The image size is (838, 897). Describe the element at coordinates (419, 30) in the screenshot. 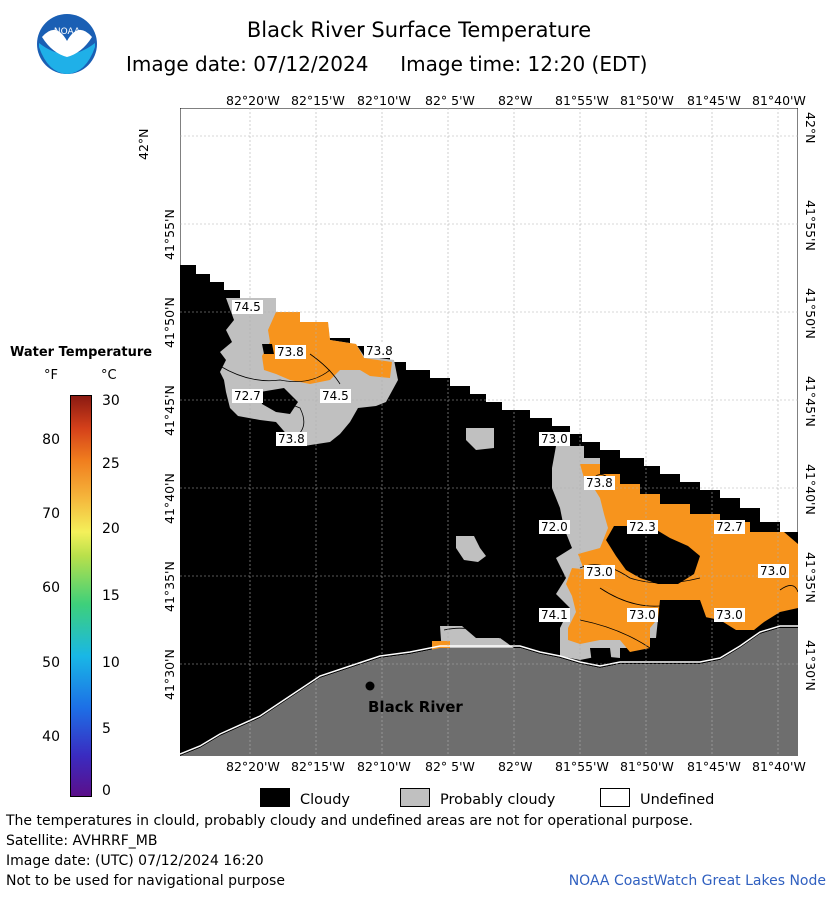

I see `map-title: Black River Surface Temperature` at that location.